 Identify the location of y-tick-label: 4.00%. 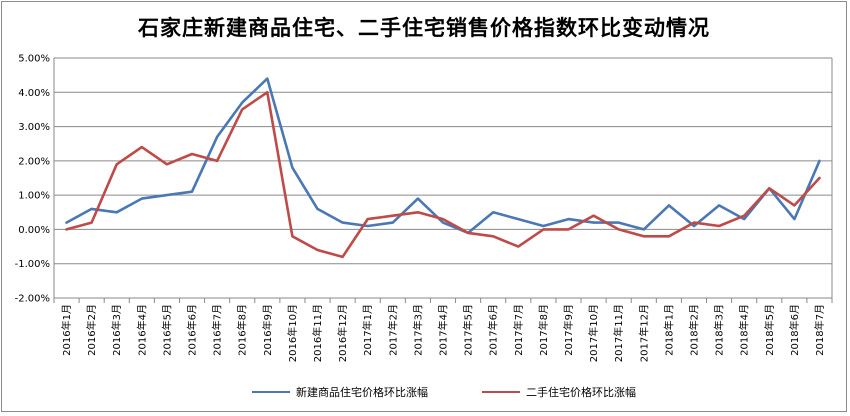
(34, 93).